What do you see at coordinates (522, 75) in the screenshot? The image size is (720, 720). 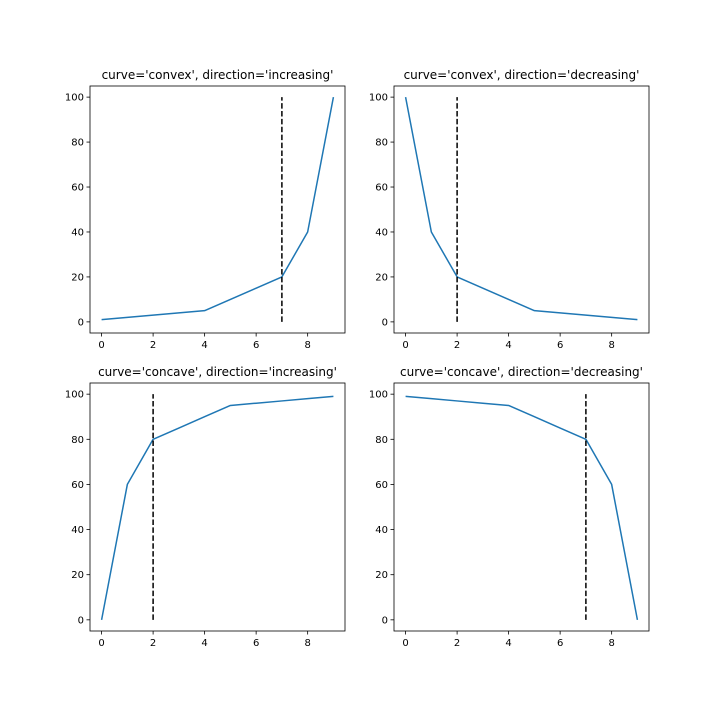 I see `subplot-title: curve='convex', direction='decreasing'` at bounding box center [522, 75].